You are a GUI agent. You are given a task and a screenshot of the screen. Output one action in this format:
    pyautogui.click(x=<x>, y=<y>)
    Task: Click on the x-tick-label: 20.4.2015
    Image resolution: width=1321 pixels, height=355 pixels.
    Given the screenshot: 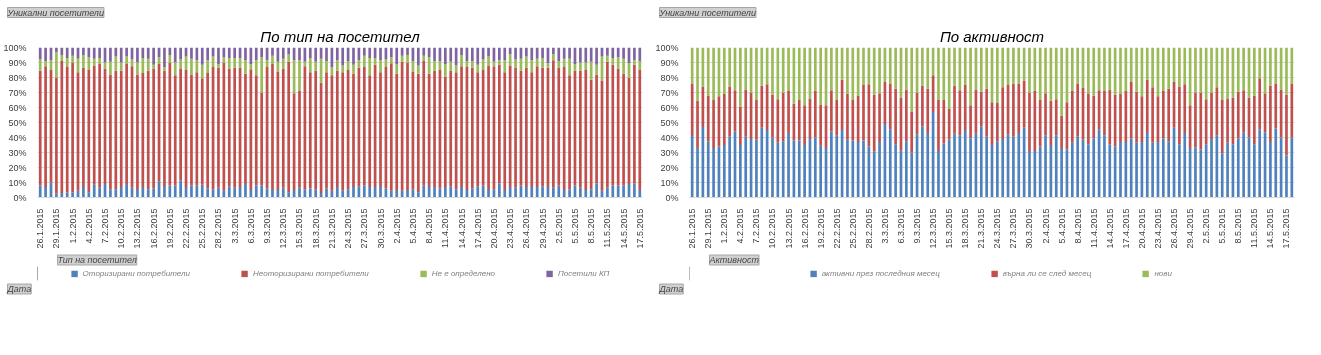 What is the action you would take?
    pyautogui.click(x=493, y=228)
    